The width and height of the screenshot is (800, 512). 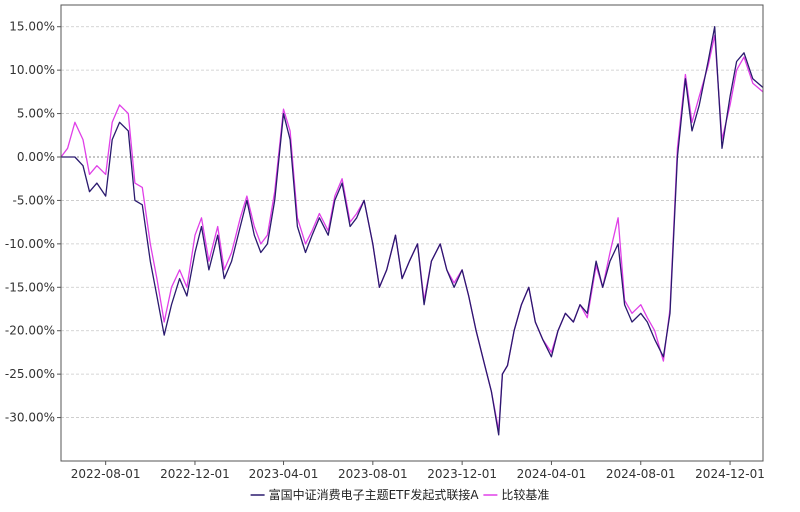 I want to click on x-tick-label: 2022-12-01, so click(x=195, y=474).